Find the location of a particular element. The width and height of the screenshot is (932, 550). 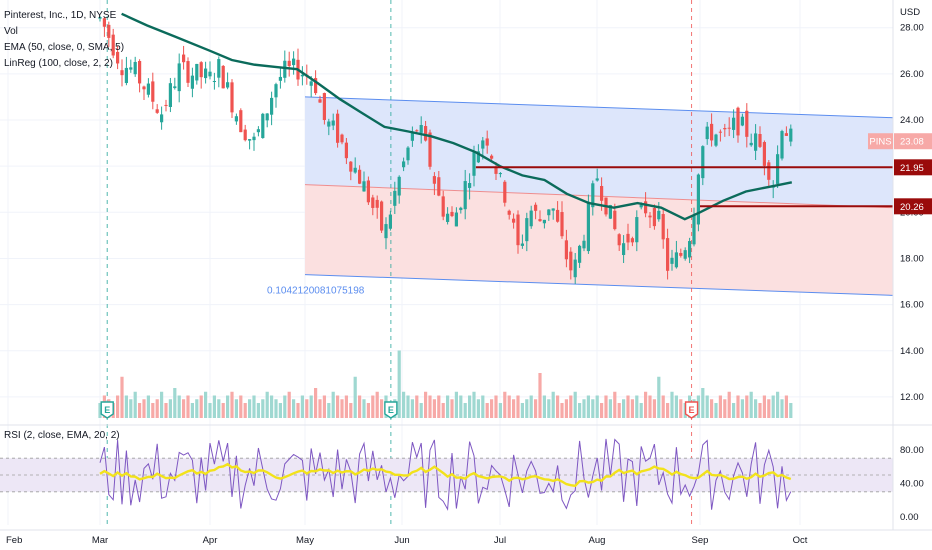

month-tick: Jul is located at coordinates (500, 540).